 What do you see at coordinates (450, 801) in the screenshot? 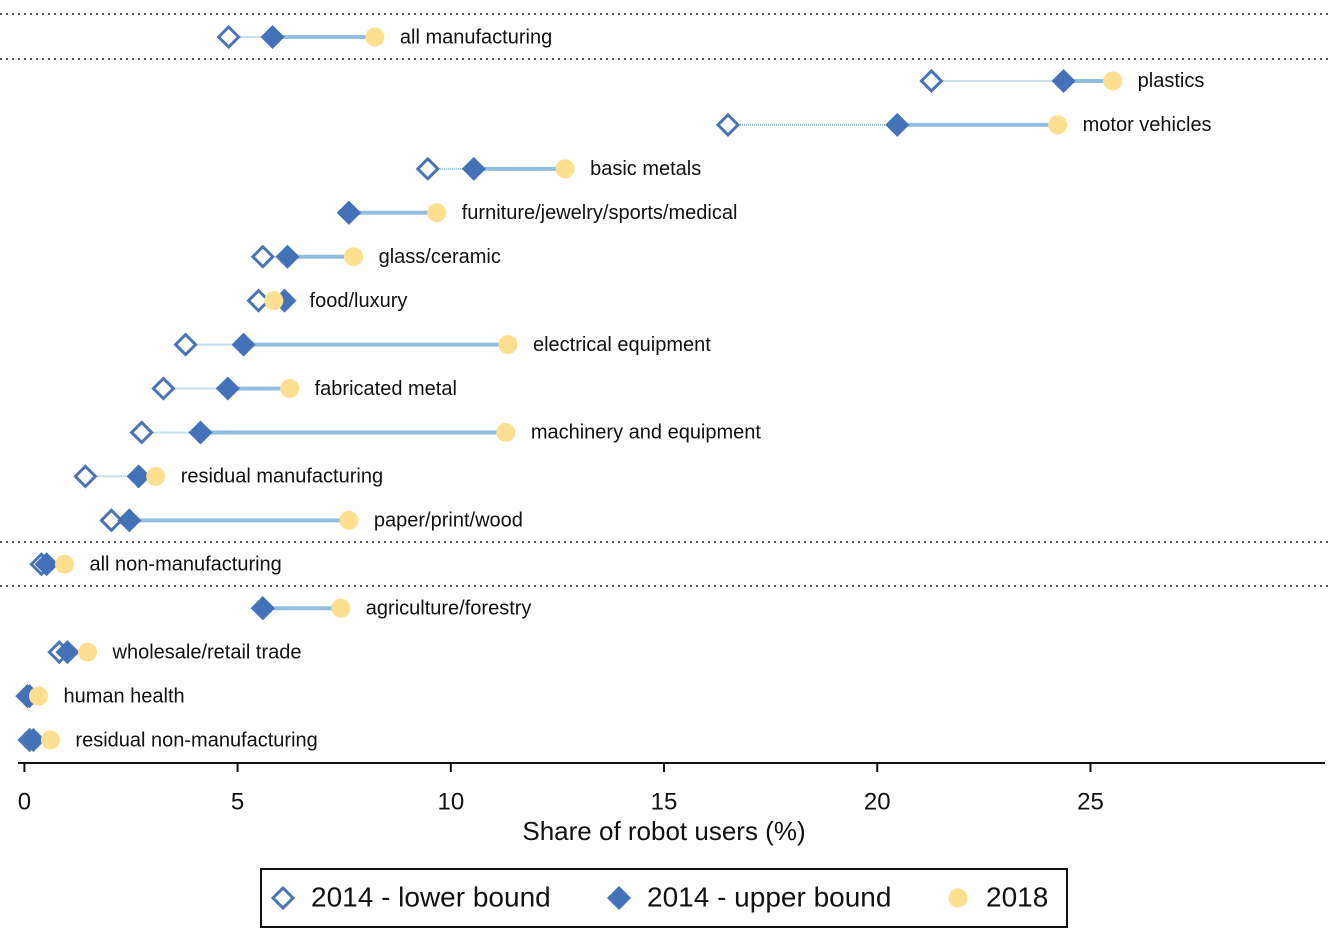
I see `x-tick-label: 10` at bounding box center [450, 801].